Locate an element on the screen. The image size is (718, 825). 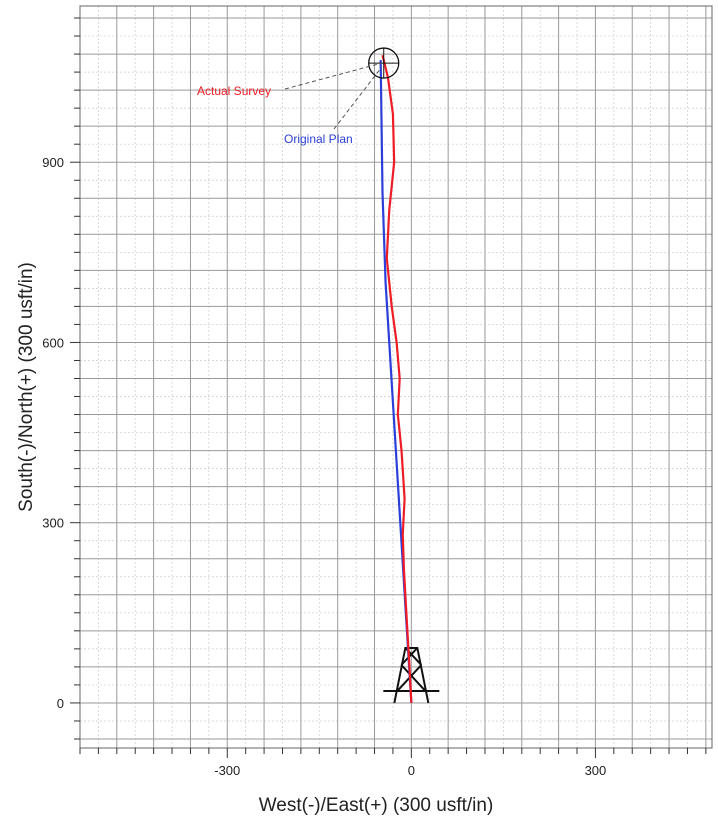
y-tick-label: 600 is located at coordinates (53, 342).